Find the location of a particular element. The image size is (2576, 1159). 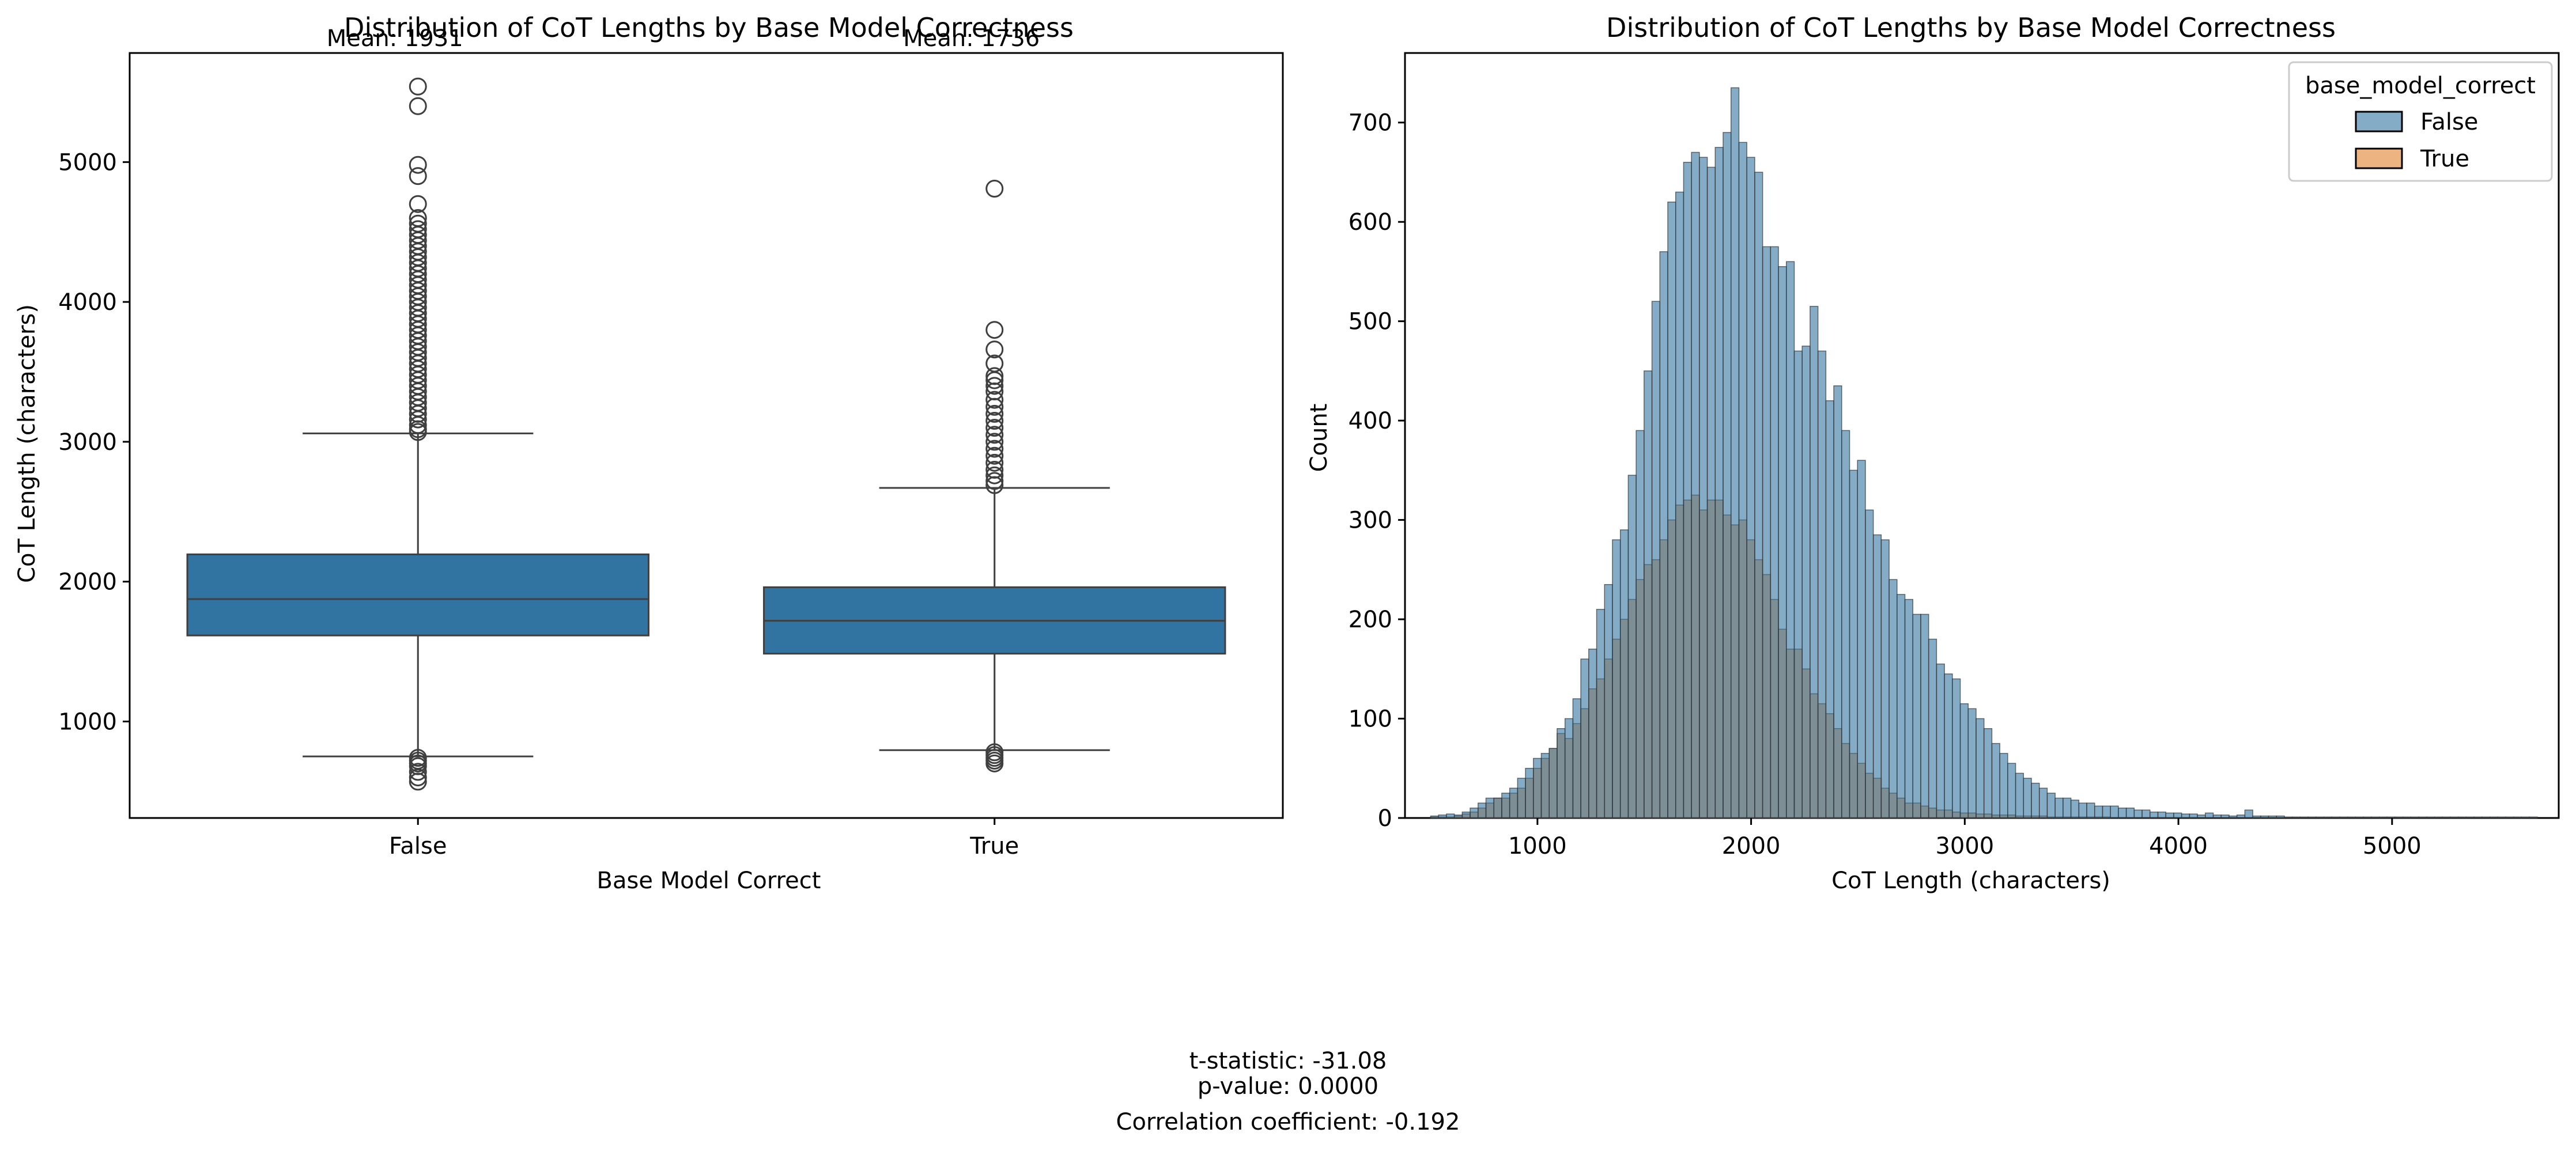

histogram-y-tick-label: 400 is located at coordinates (1370, 421).